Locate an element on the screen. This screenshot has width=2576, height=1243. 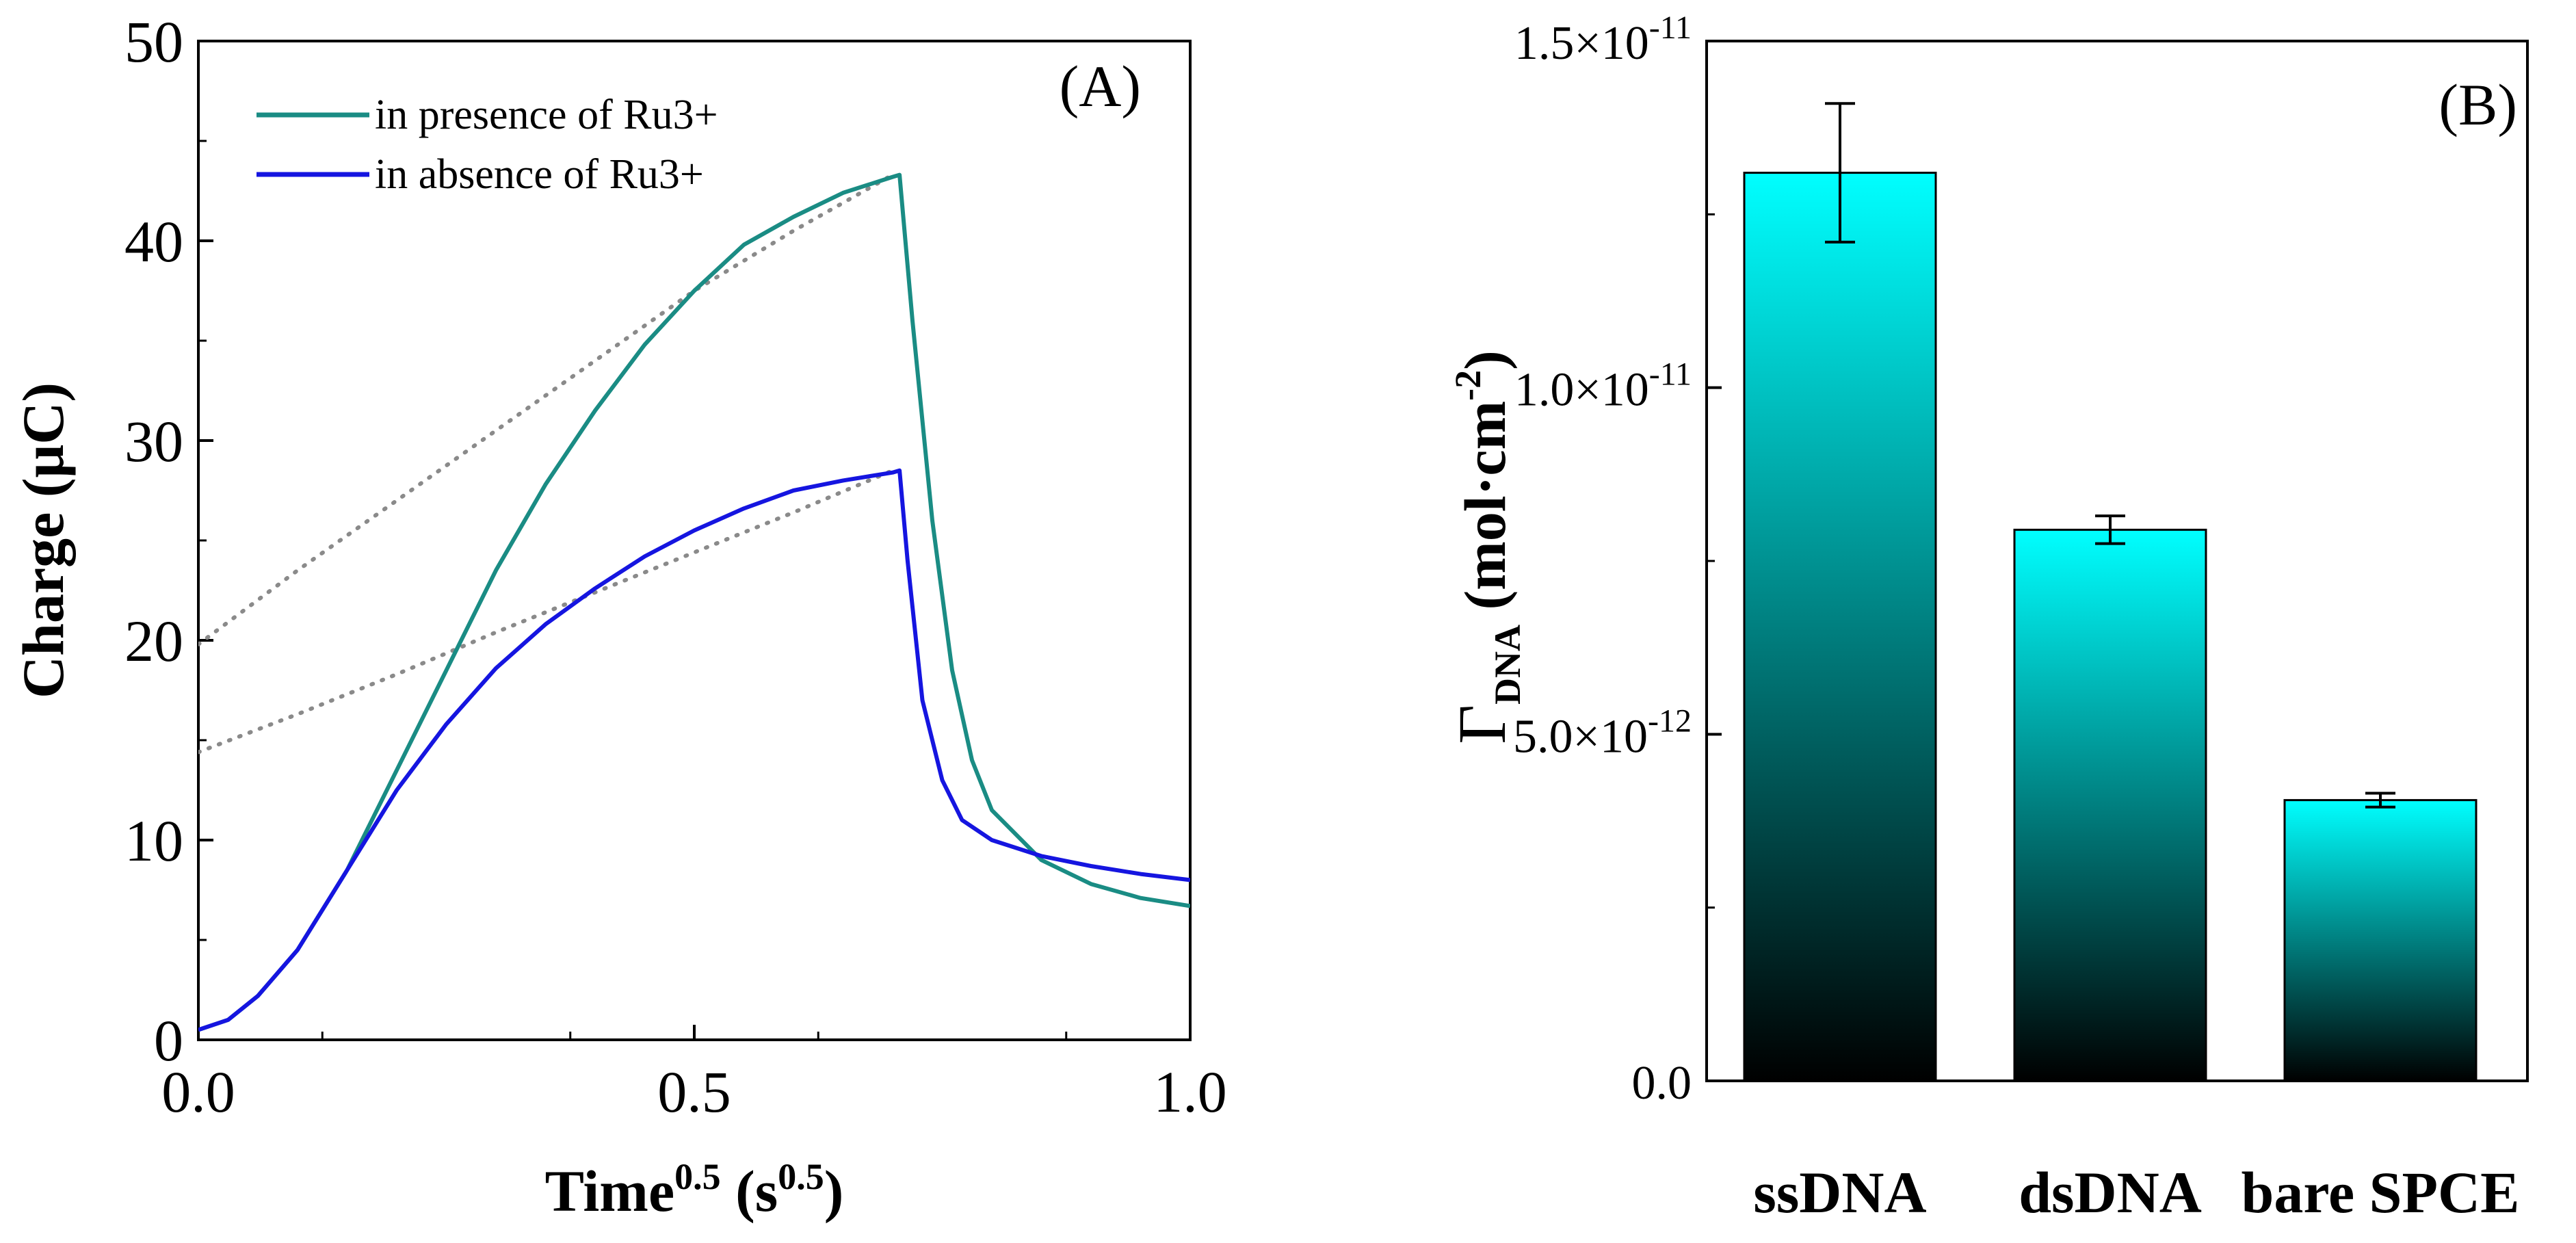
panel-a-x-axis-label: Time0.5 (s0.5) is located at coordinates (694, 1190).